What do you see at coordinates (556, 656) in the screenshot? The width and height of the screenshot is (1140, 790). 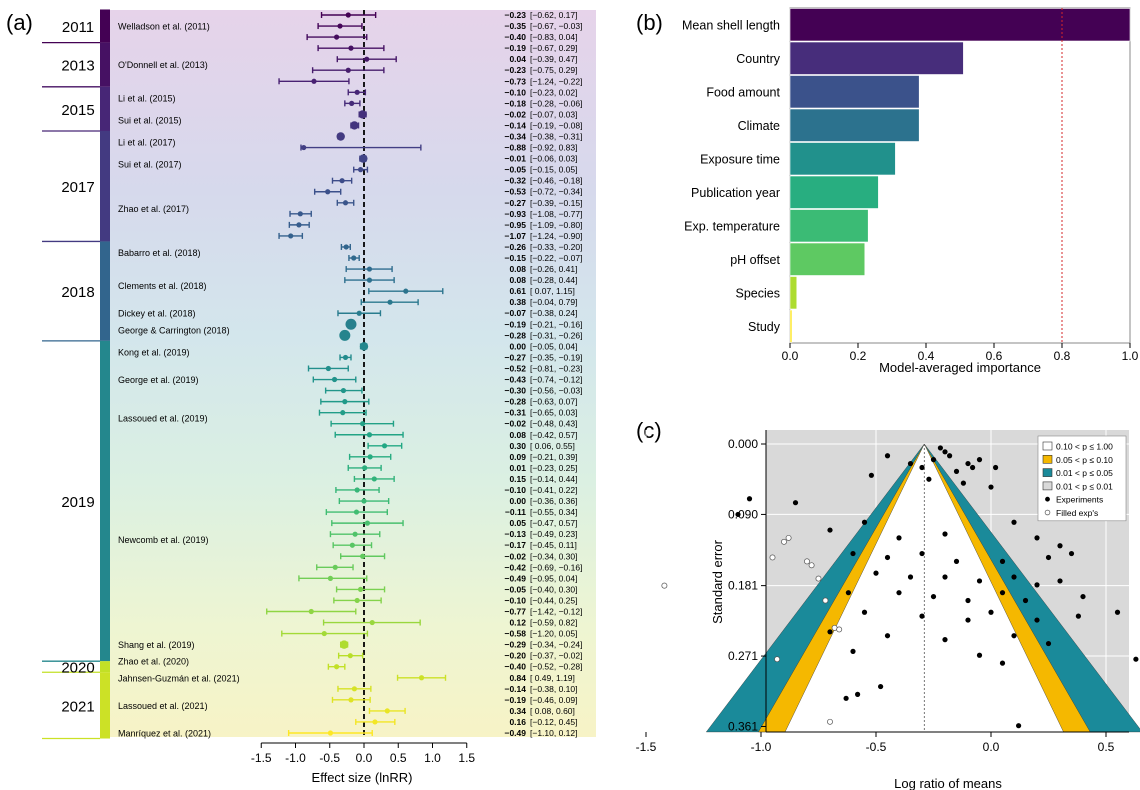 I see `effect-ci: [−0.37, −0.02]` at bounding box center [556, 656].